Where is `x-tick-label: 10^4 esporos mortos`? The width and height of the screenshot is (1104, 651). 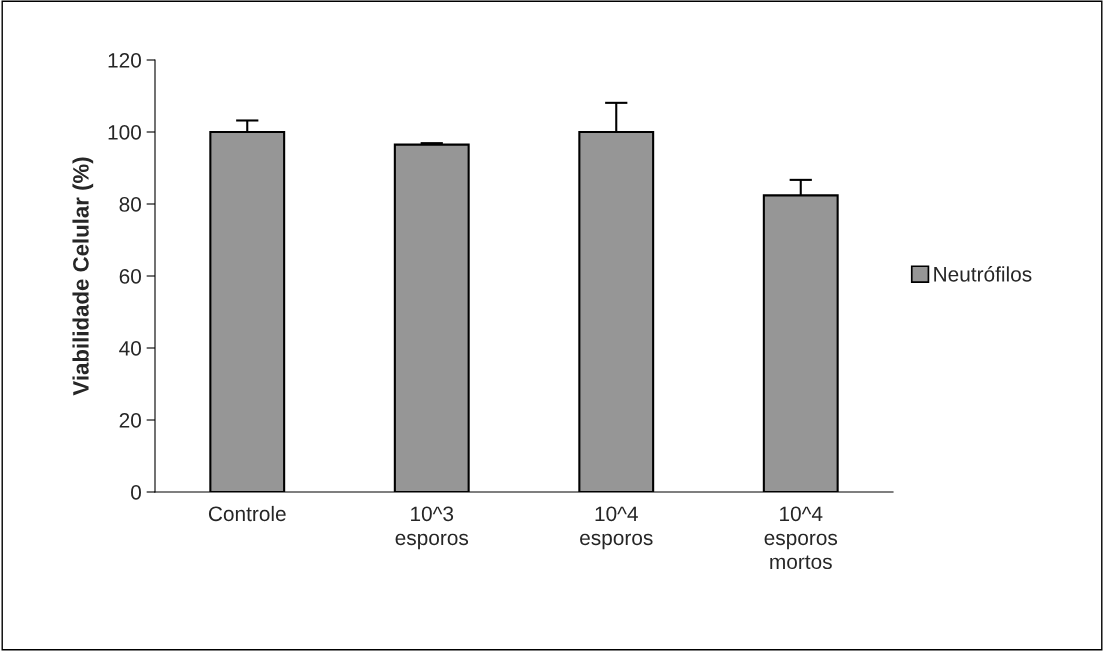 x-tick-label: 10^4 esporos mortos is located at coordinates (801, 538).